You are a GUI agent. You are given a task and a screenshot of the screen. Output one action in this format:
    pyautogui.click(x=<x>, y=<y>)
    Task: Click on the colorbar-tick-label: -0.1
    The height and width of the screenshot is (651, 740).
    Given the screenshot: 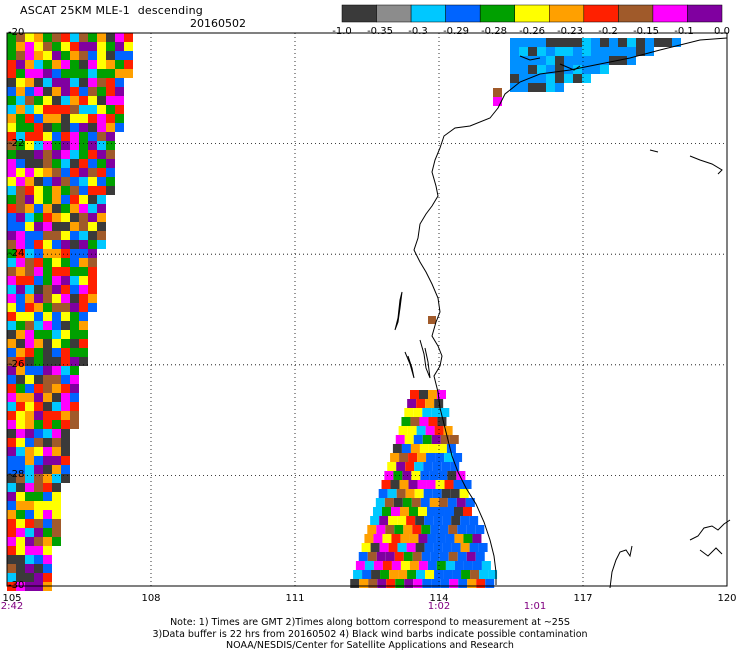 What is the action you would take?
    pyautogui.click(x=684, y=31)
    